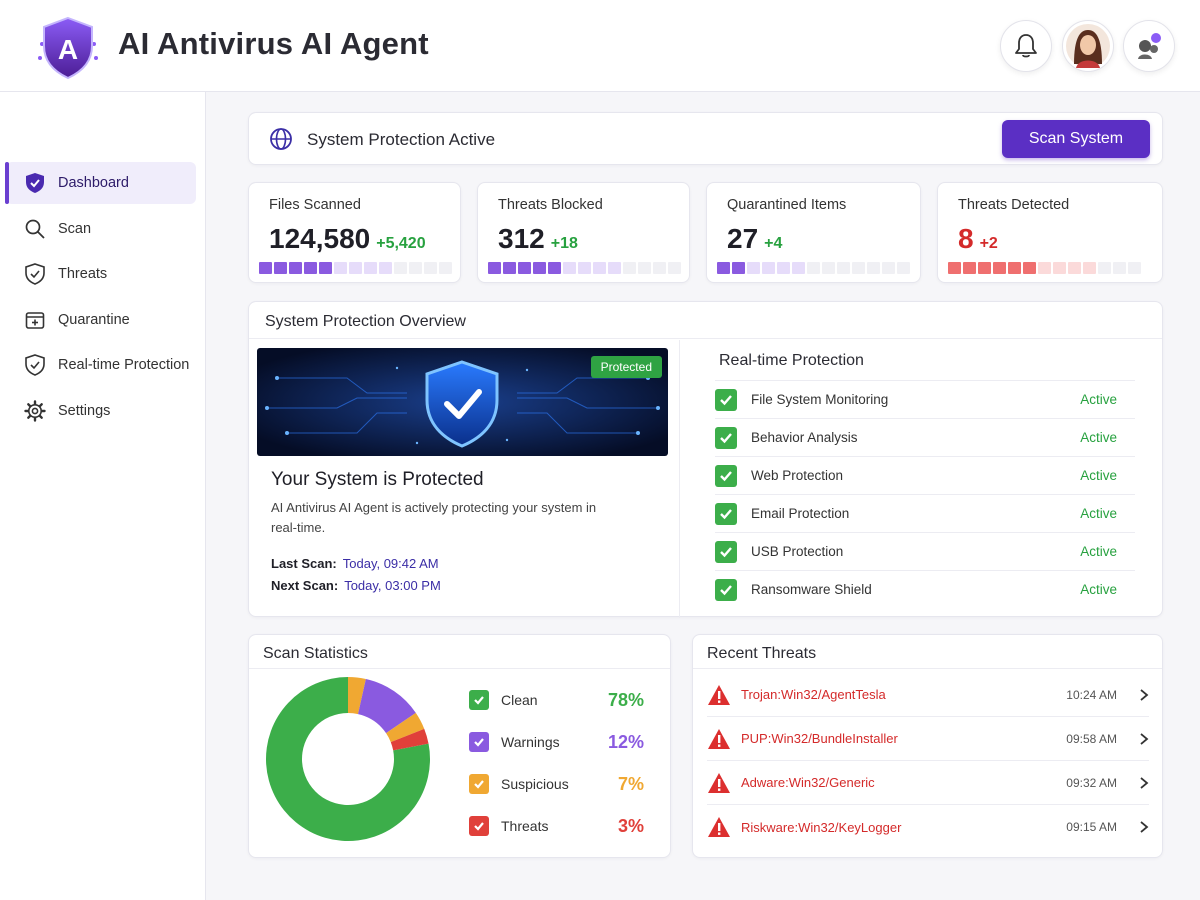 The height and width of the screenshot is (900, 1200). I want to click on section-title: Real-time Protection, so click(791, 360).